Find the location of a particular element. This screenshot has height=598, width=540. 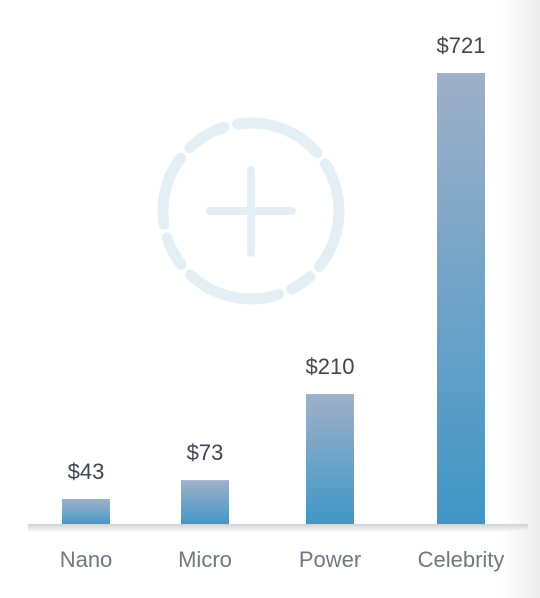

x-axis-baseline is located at coordinates (278, 527).